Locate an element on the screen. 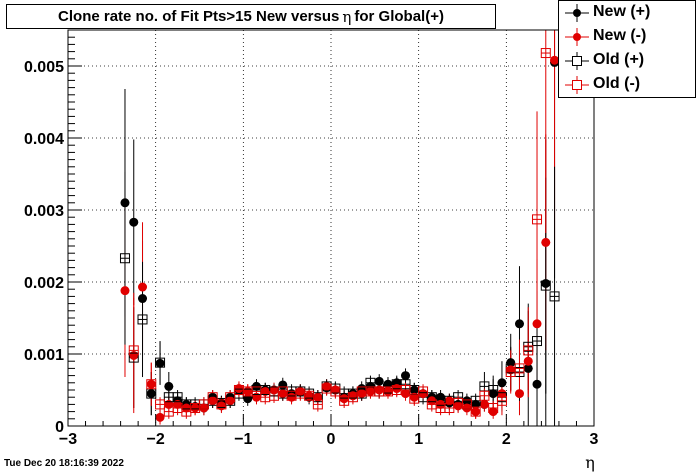 This screenshot has width=698, height=474. x-tick-label: 1 is located at coordinates (418, 439).